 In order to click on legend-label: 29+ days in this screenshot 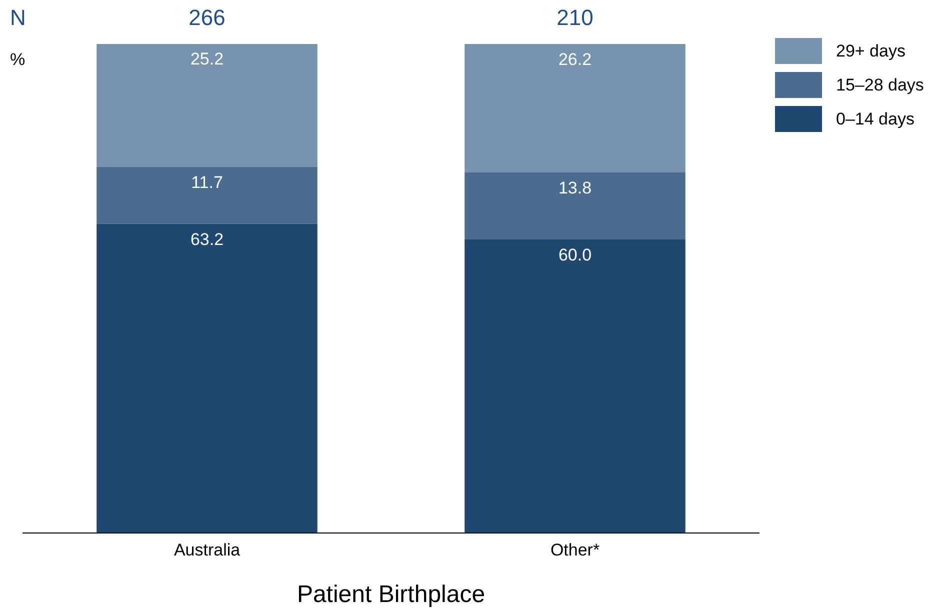, I will do `click(871, 51)`.